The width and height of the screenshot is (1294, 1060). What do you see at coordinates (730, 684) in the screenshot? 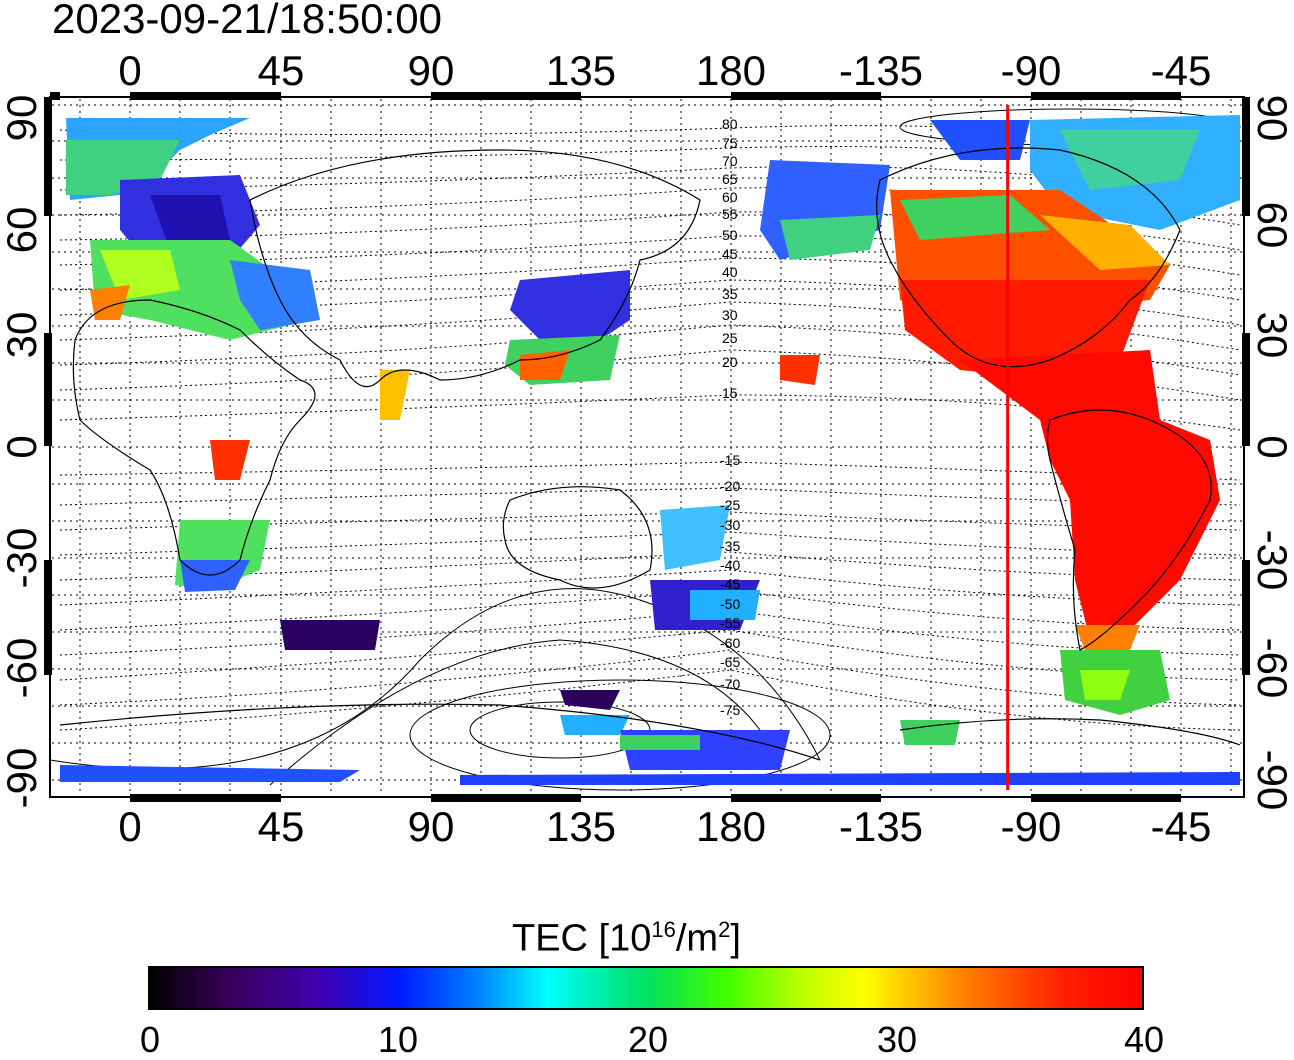
I see `contour-label-south: -70` at bounding box center [730, 684].